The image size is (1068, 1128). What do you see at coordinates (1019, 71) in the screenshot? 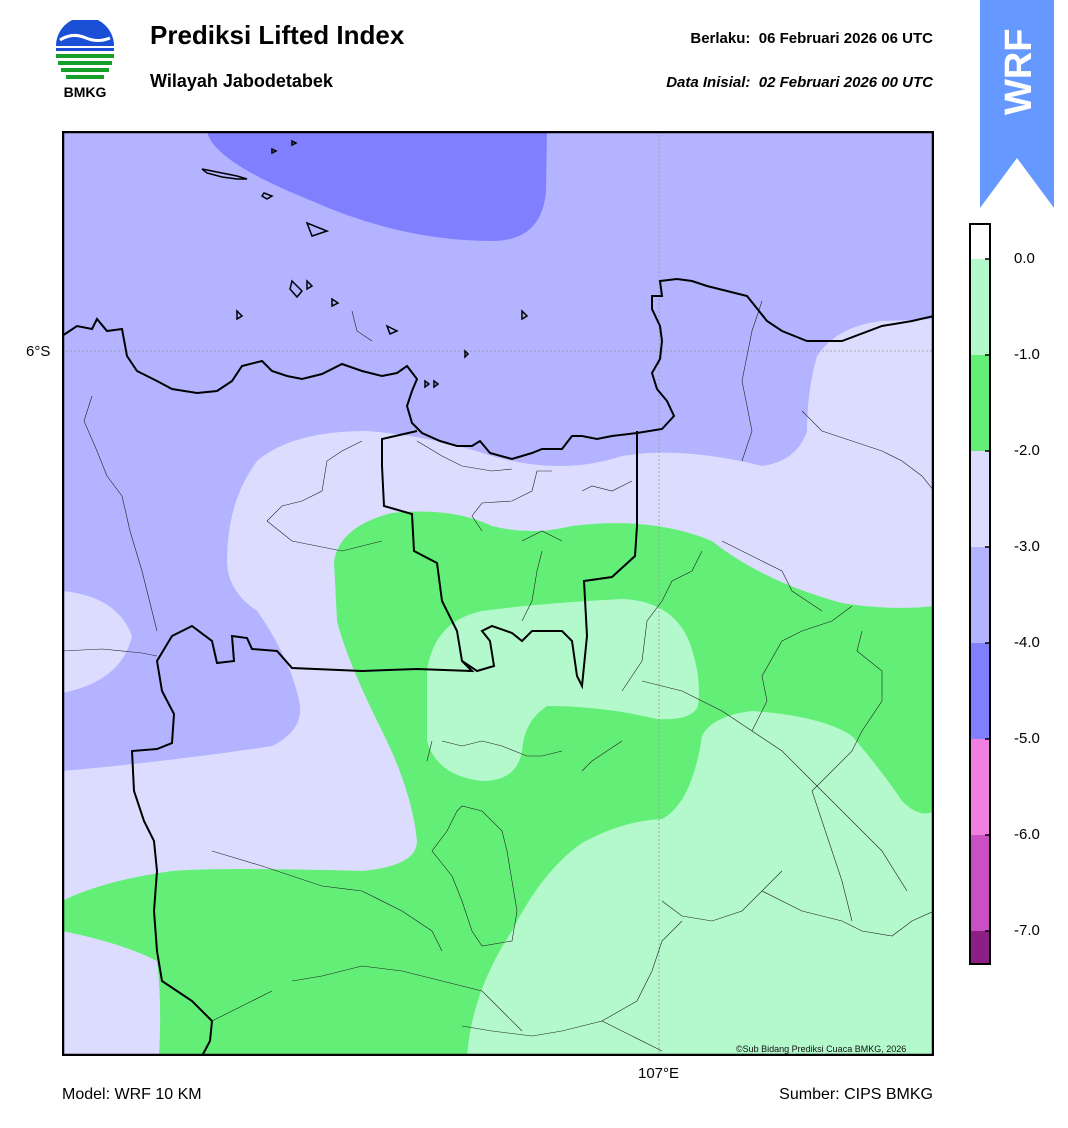
I see `wrf-banner-text: WRF` at bounding box center [1019, 71].